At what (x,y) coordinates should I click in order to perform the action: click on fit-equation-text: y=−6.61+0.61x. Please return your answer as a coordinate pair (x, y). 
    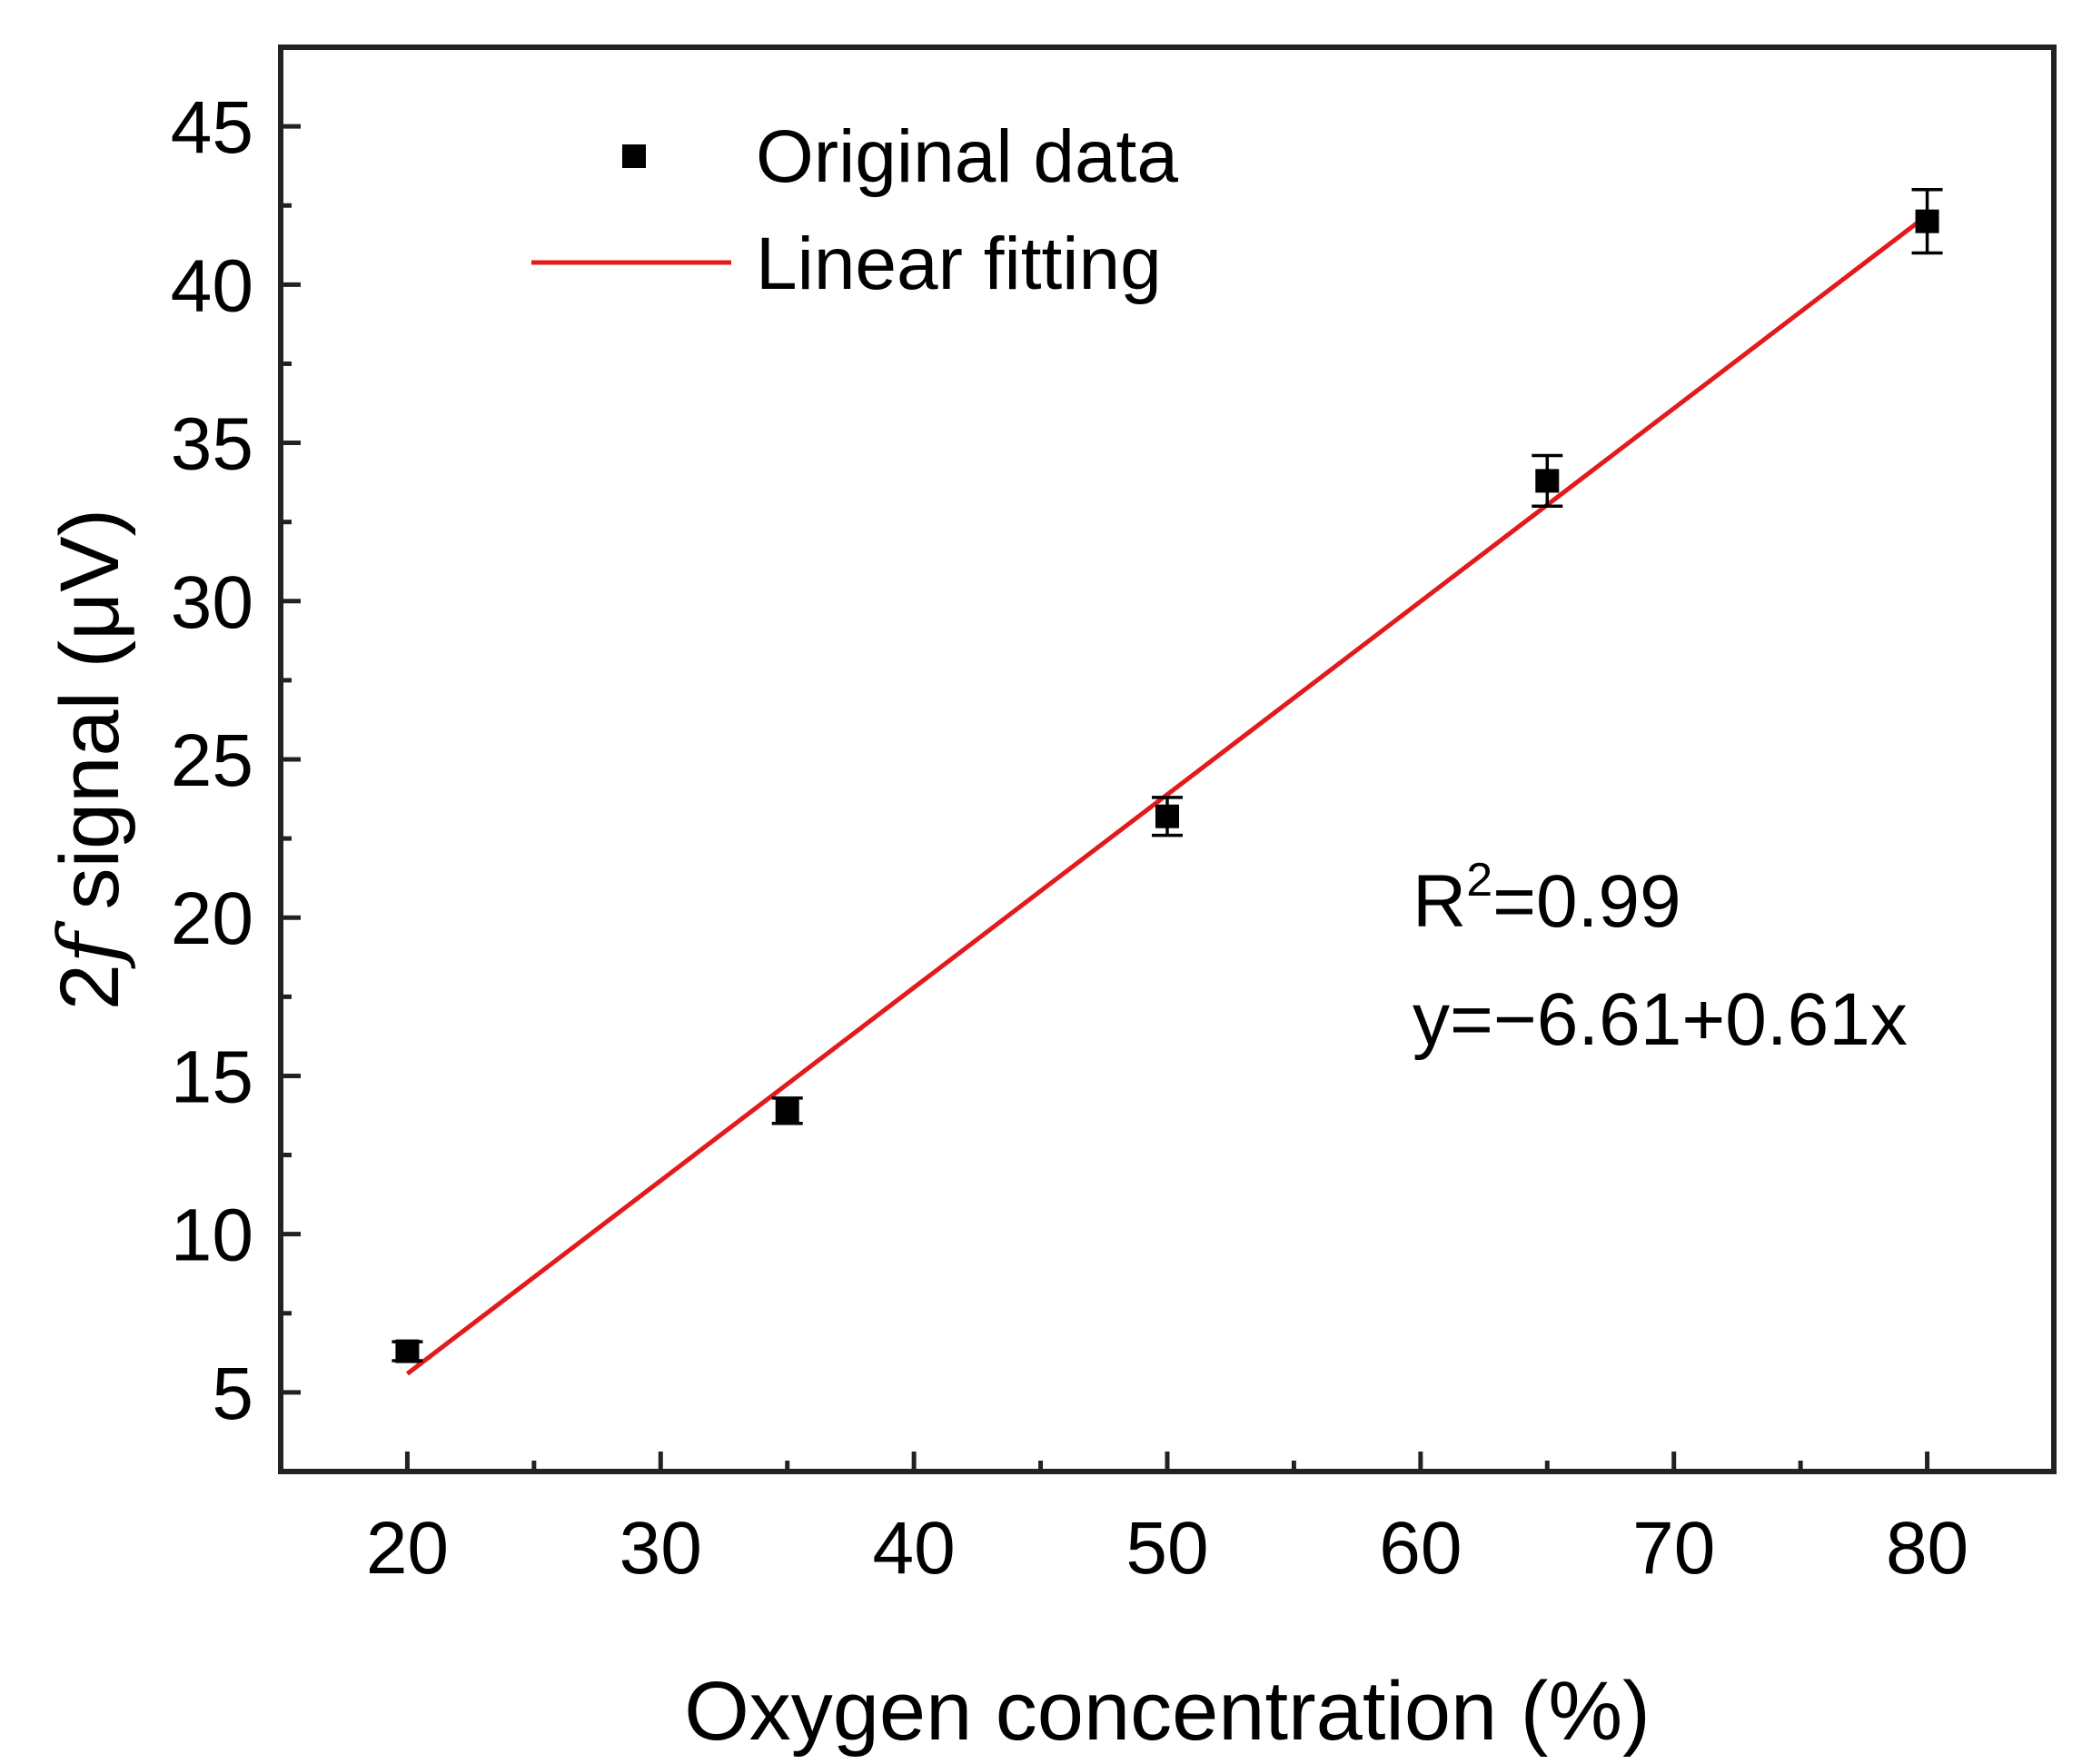
    Looking at the image, I should click on (1660, 1019).